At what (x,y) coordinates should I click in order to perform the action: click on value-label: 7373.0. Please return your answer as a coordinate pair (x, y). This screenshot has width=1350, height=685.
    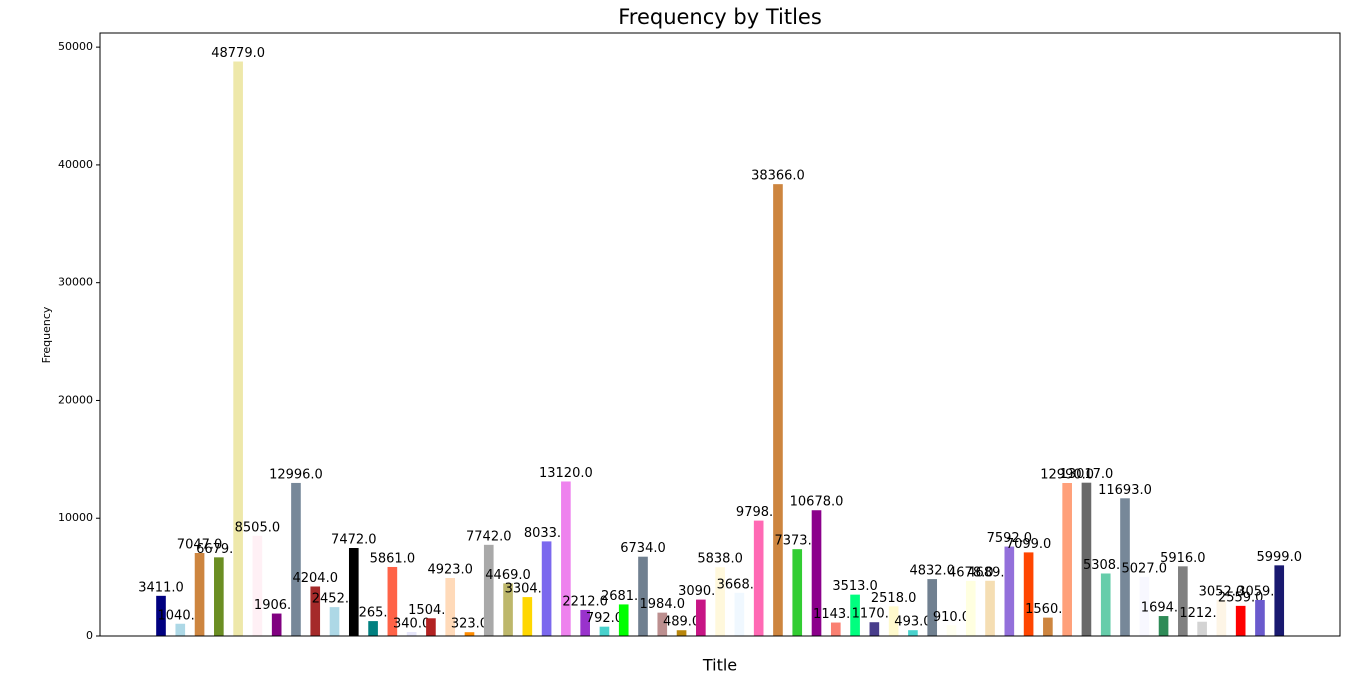
    Looking at the image, I should click on (797, 541).